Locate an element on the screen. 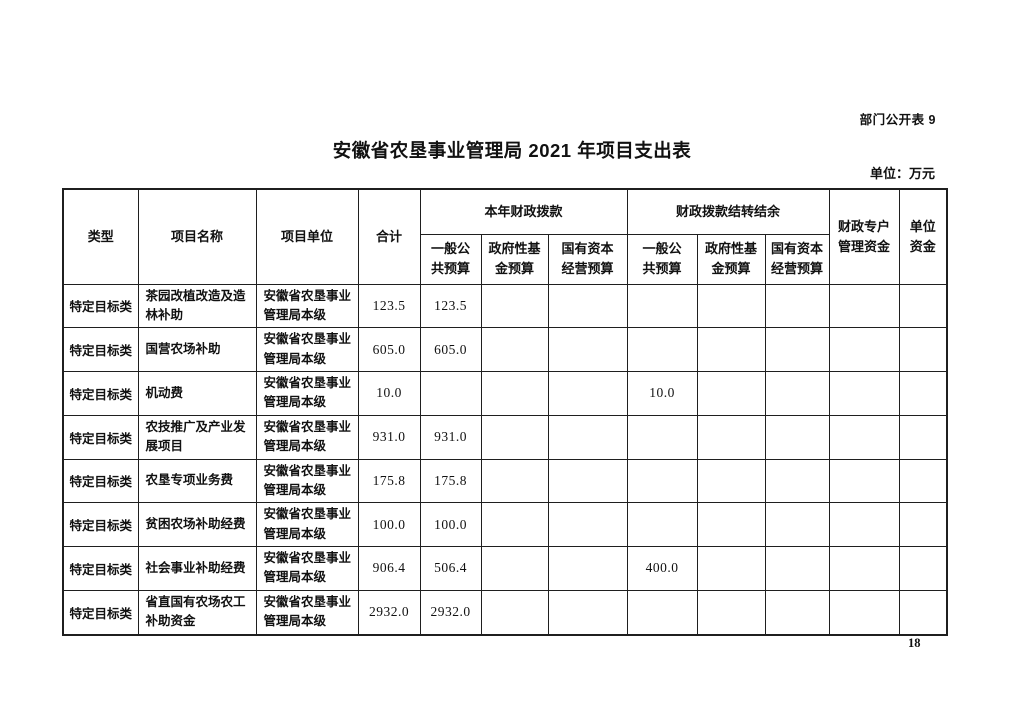  cell-total: 123.5 is located at coordinates (389, 306).